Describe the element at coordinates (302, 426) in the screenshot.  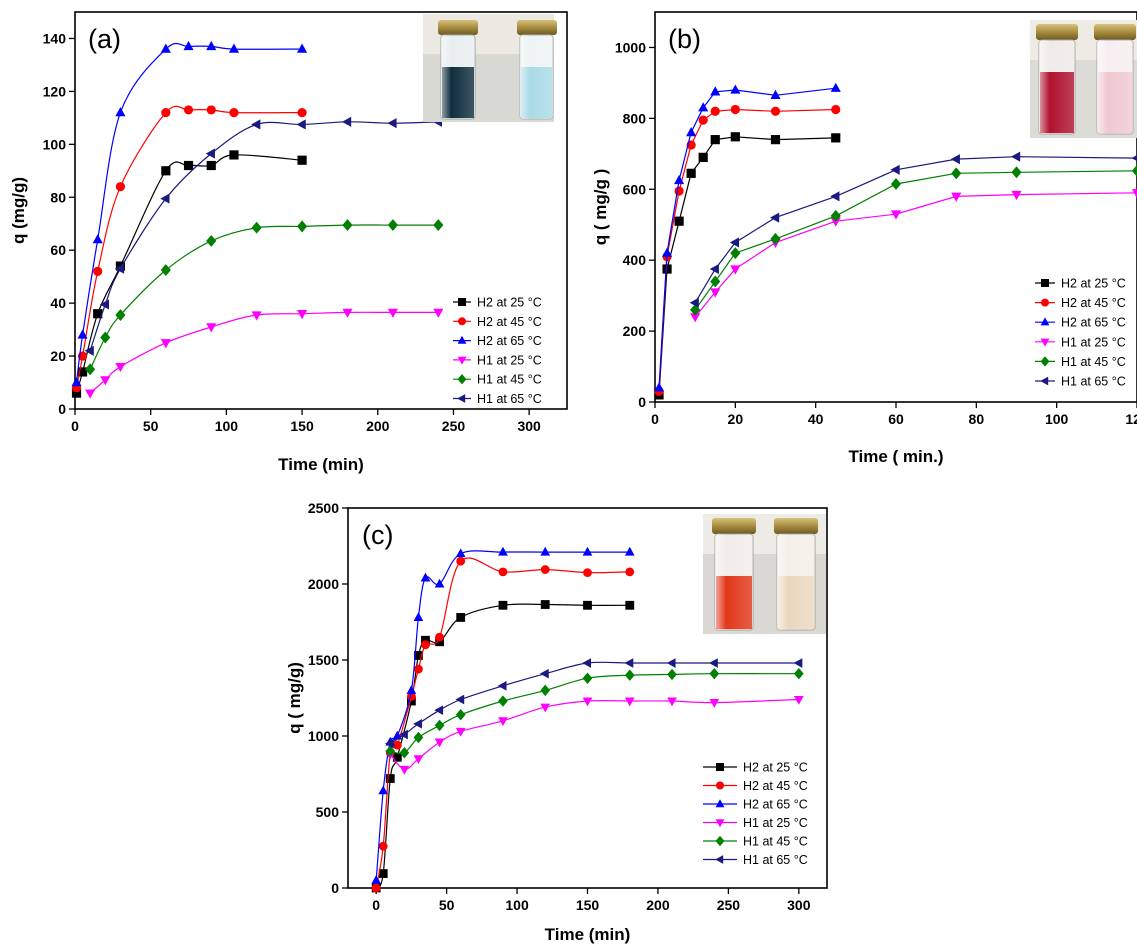
I see `x-tick-label: 150` at that location.